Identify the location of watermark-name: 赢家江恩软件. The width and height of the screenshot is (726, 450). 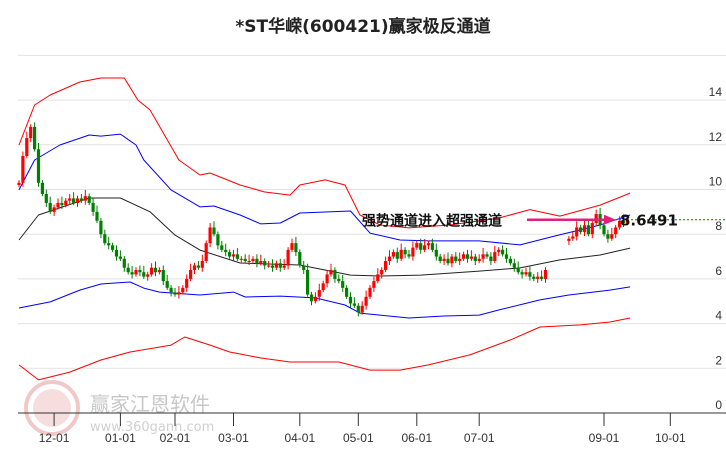
(150, 404).